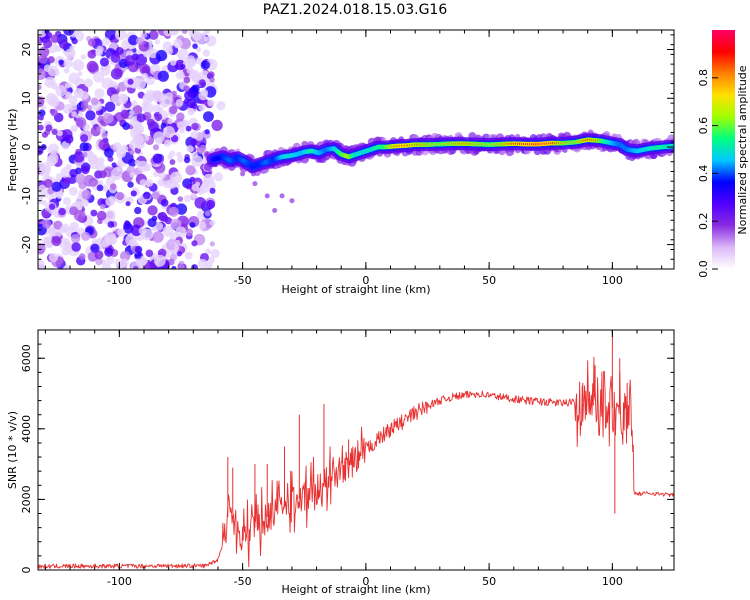  What do you see at coordinates (365, 581) in the screenshot?
I see `x-tick-label: 0` at bounding box center [365, 581].